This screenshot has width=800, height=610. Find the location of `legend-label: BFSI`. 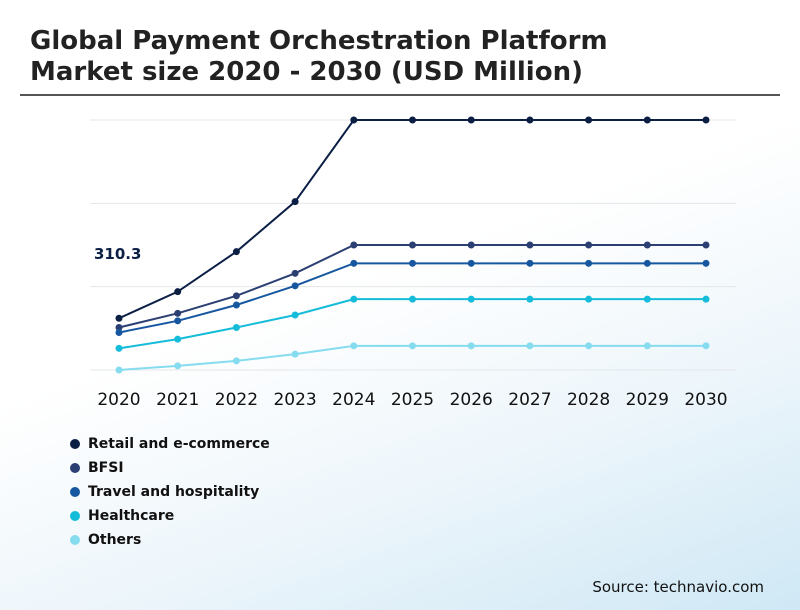

legend-label: BFSI is located at coordinates (106, 468).